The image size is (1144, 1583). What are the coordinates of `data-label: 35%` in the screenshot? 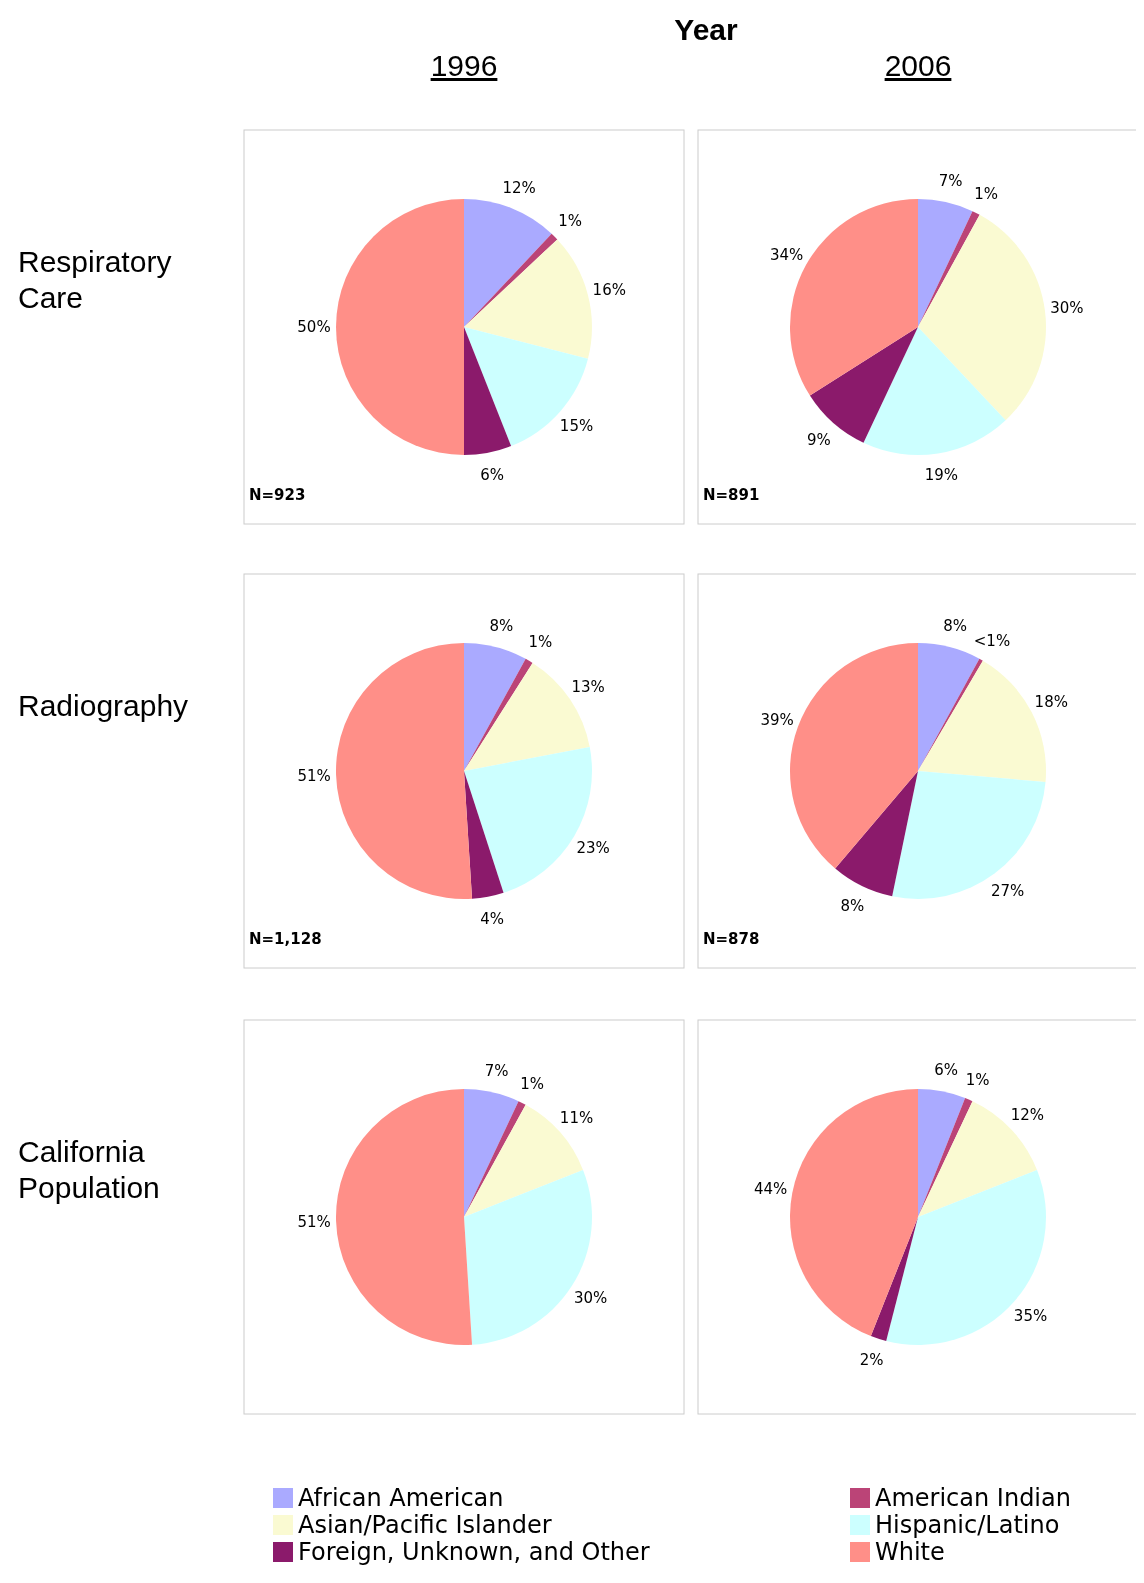 It's located at (1030, 1316).